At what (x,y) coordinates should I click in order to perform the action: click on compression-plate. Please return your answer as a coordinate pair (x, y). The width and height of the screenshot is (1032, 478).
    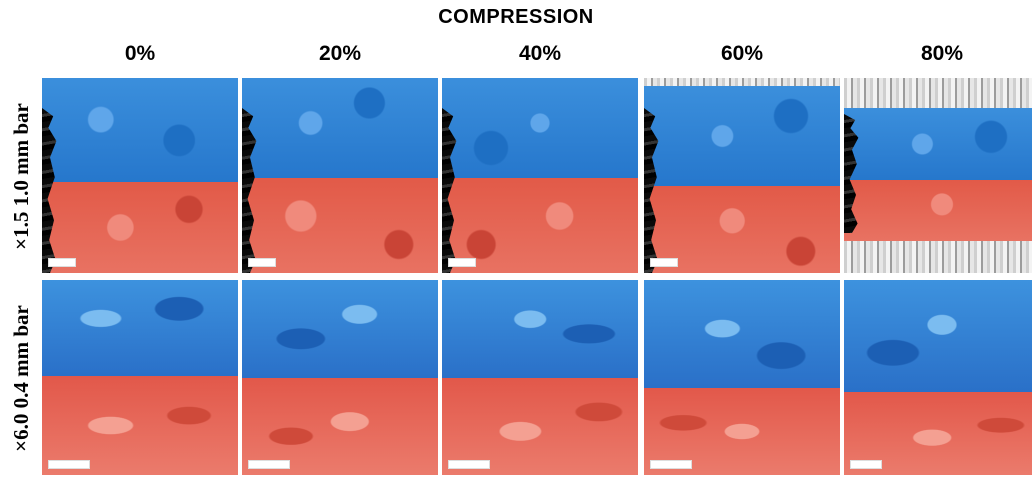
    Looking at the image, I should click on (742, 82).